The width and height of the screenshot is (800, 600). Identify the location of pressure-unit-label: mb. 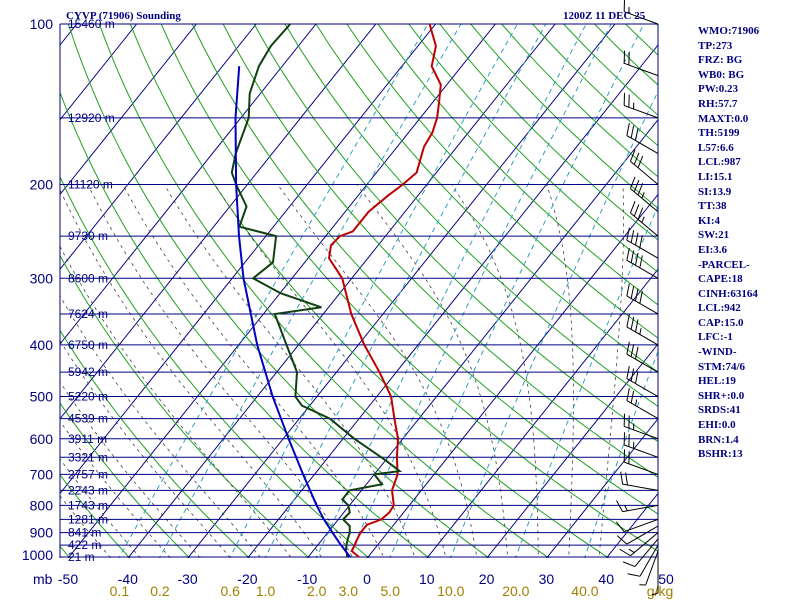
(43, 579).